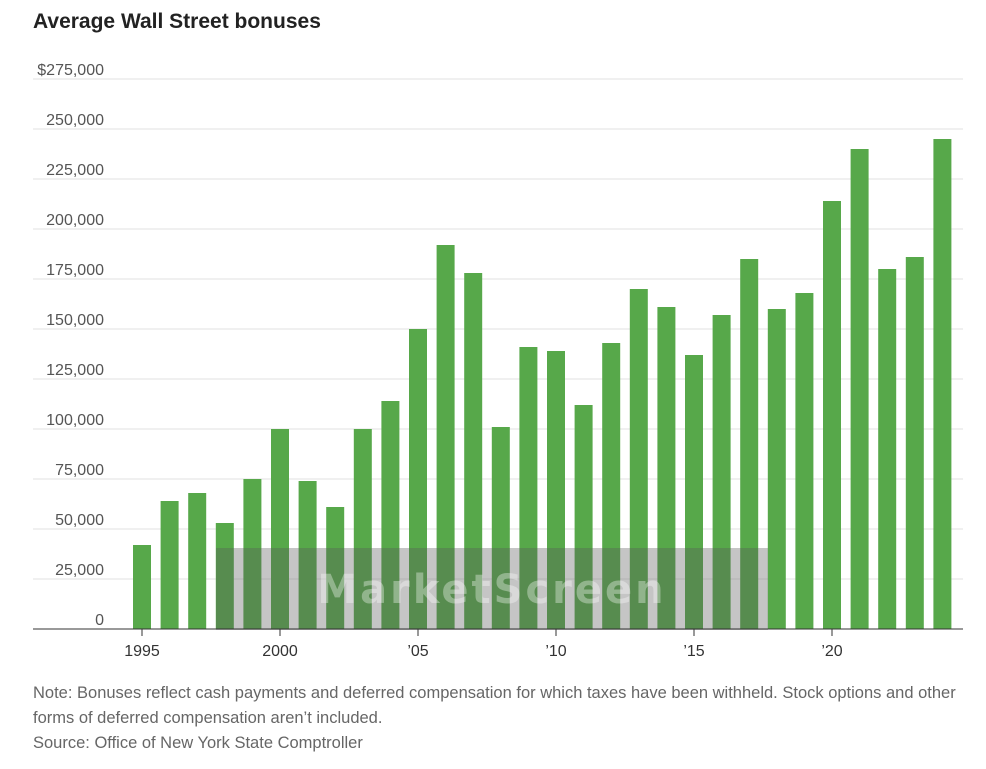 The image size is (986, 769). What do you see at coordinates (75, 420) in the screenshot?
I see `y-tick-label: 100,000` at bounding box center [75, 420].